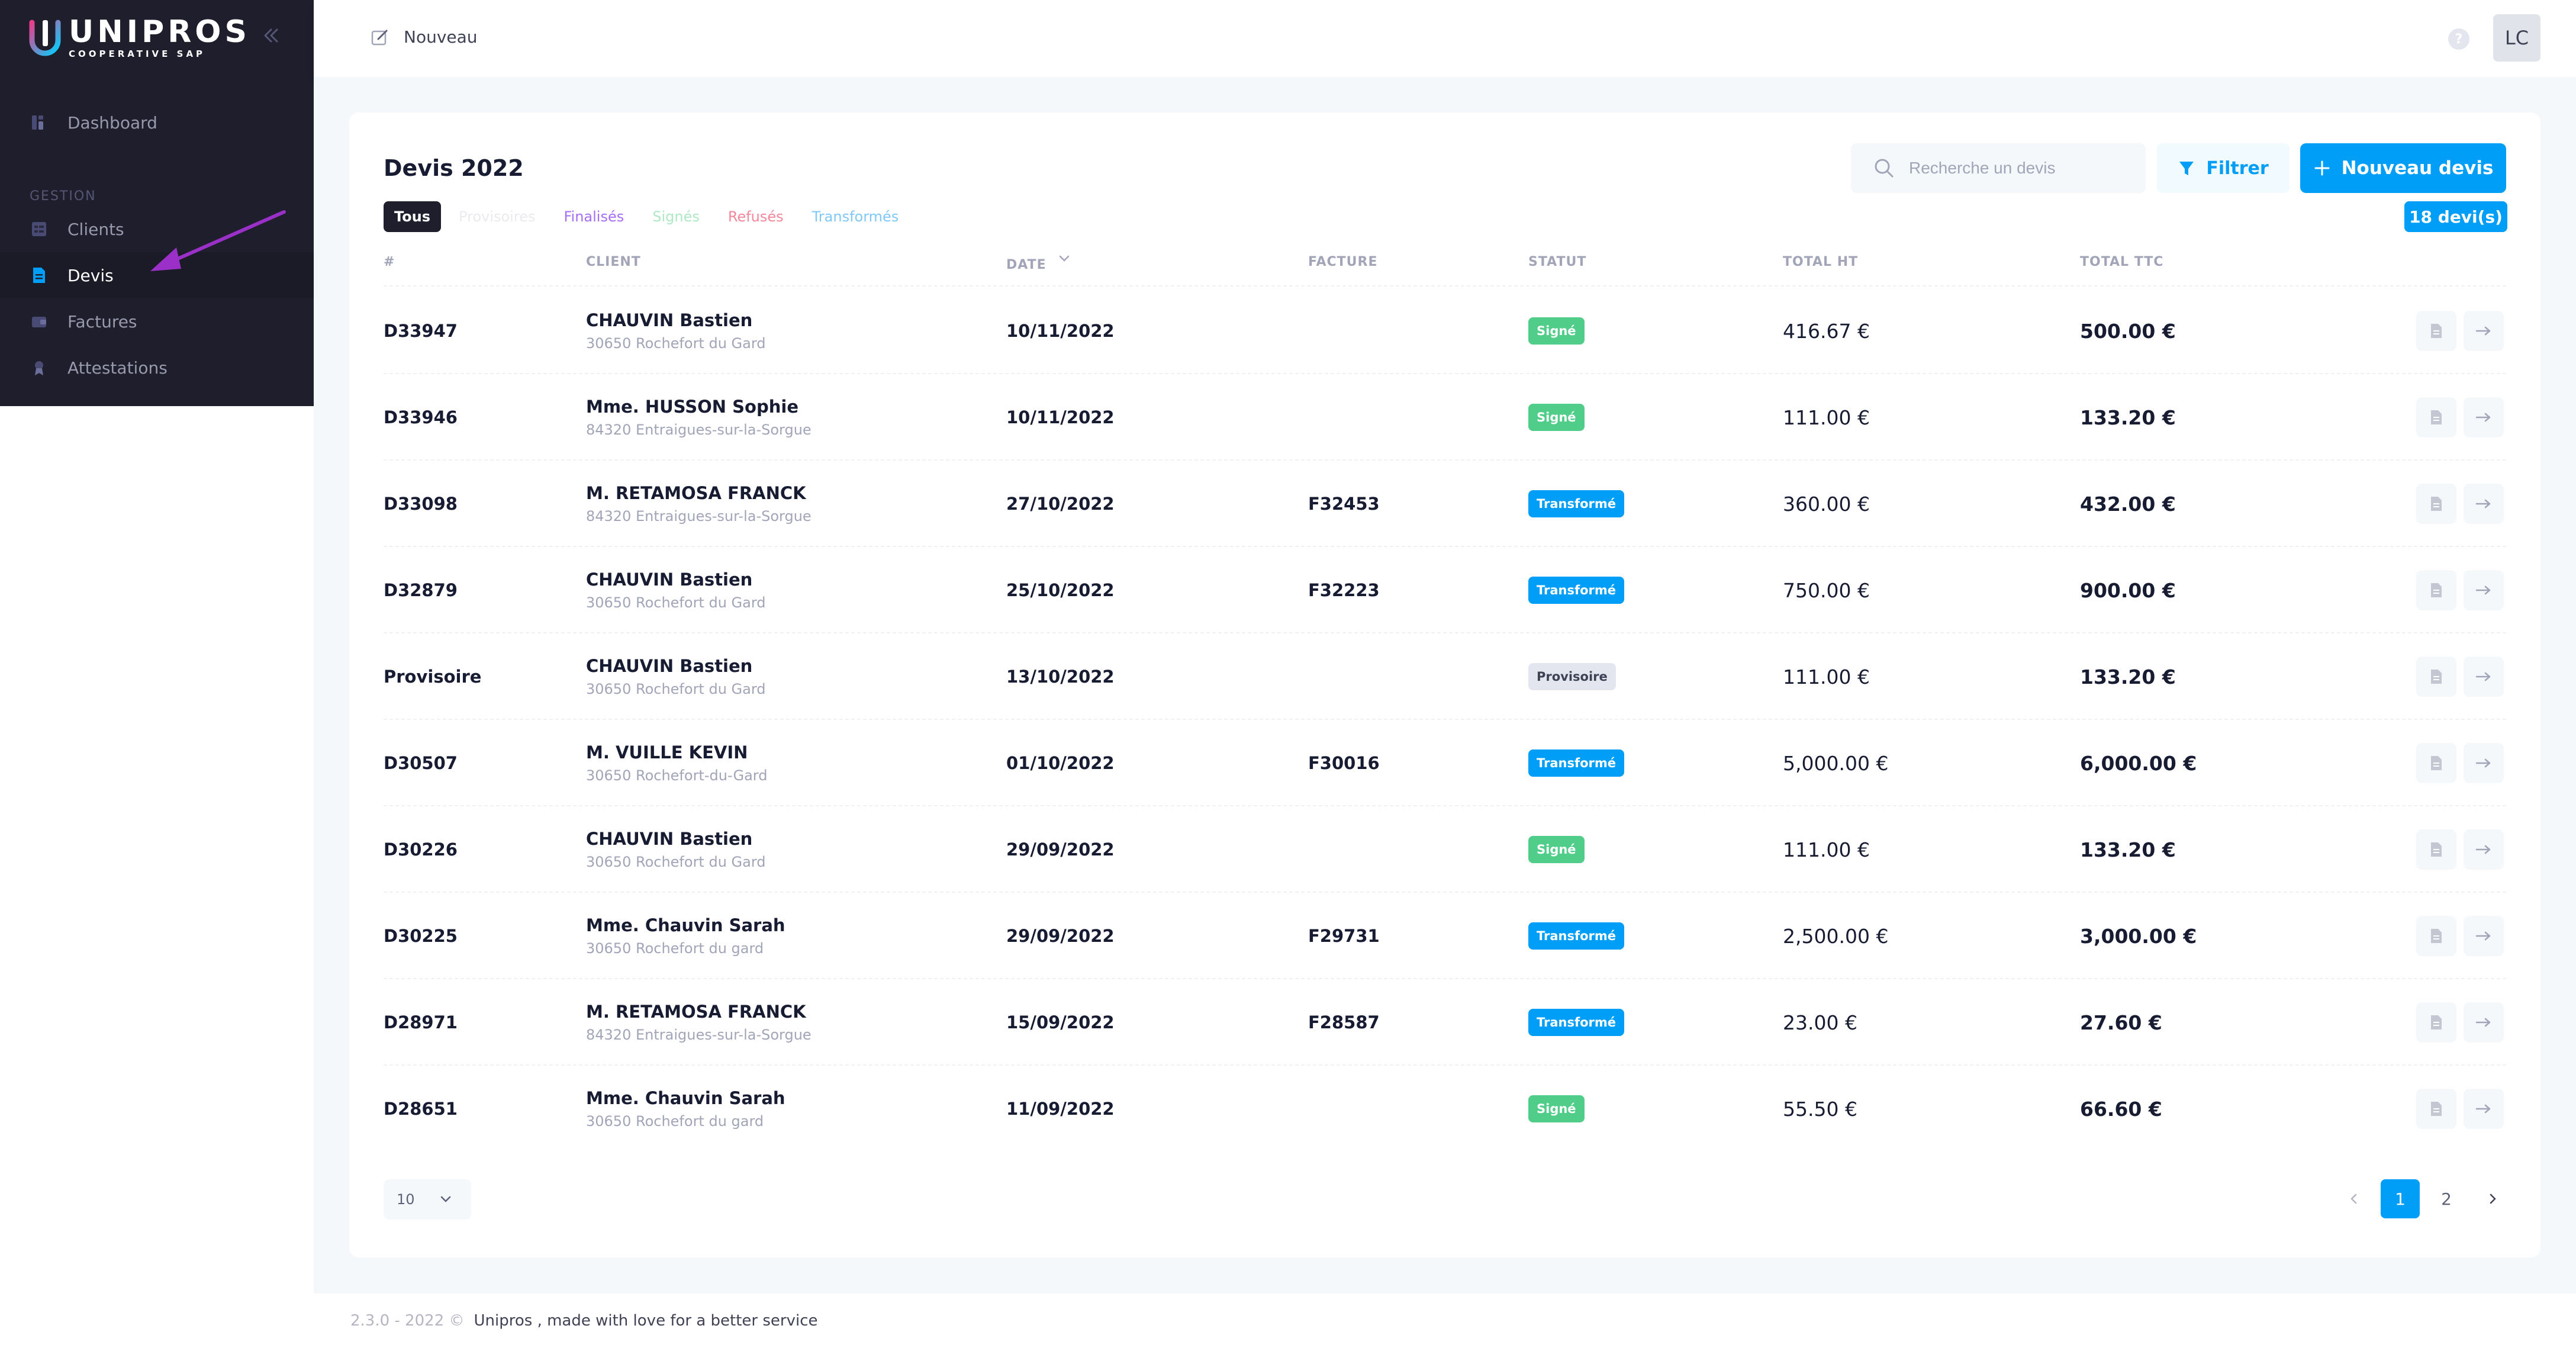 The image size is (2576, 1348). What do you see at coordinates (63, 196) in the screenshot?
I see `nav-section-title: GESTION` at bounding box center [63, 196].